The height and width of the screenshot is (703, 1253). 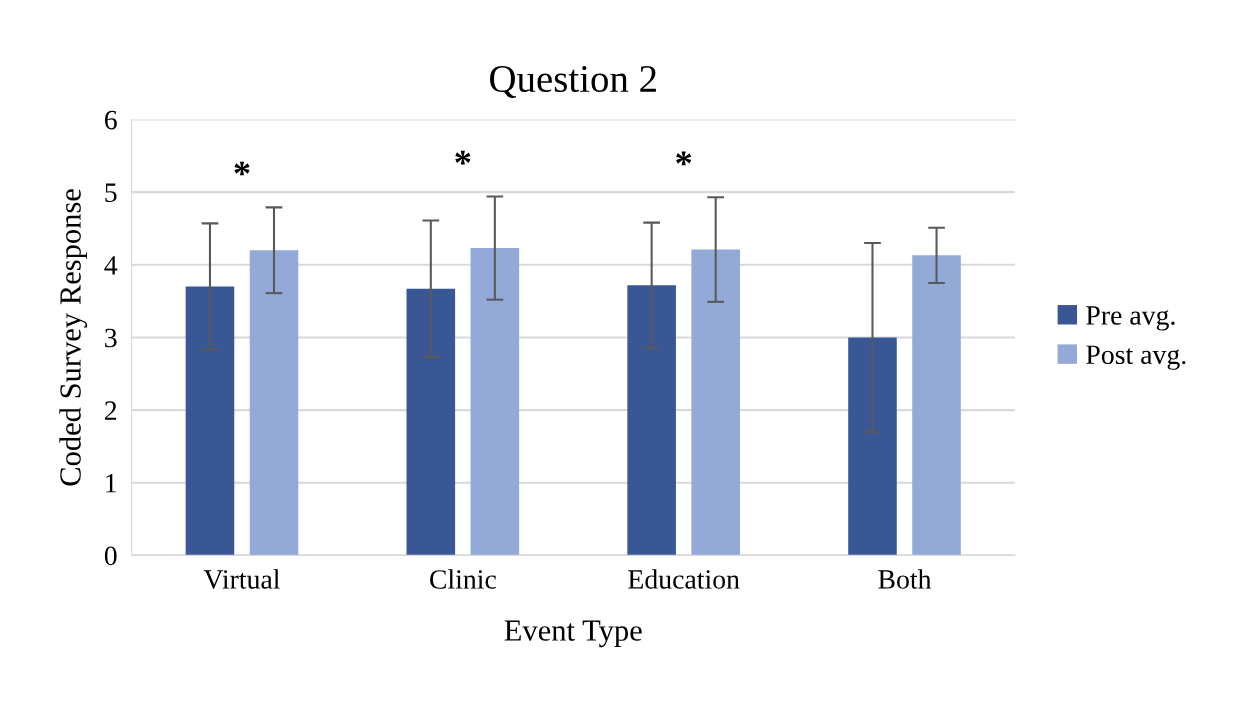 I want to click on y-tick-label: 6, so click(x=110, y=120).